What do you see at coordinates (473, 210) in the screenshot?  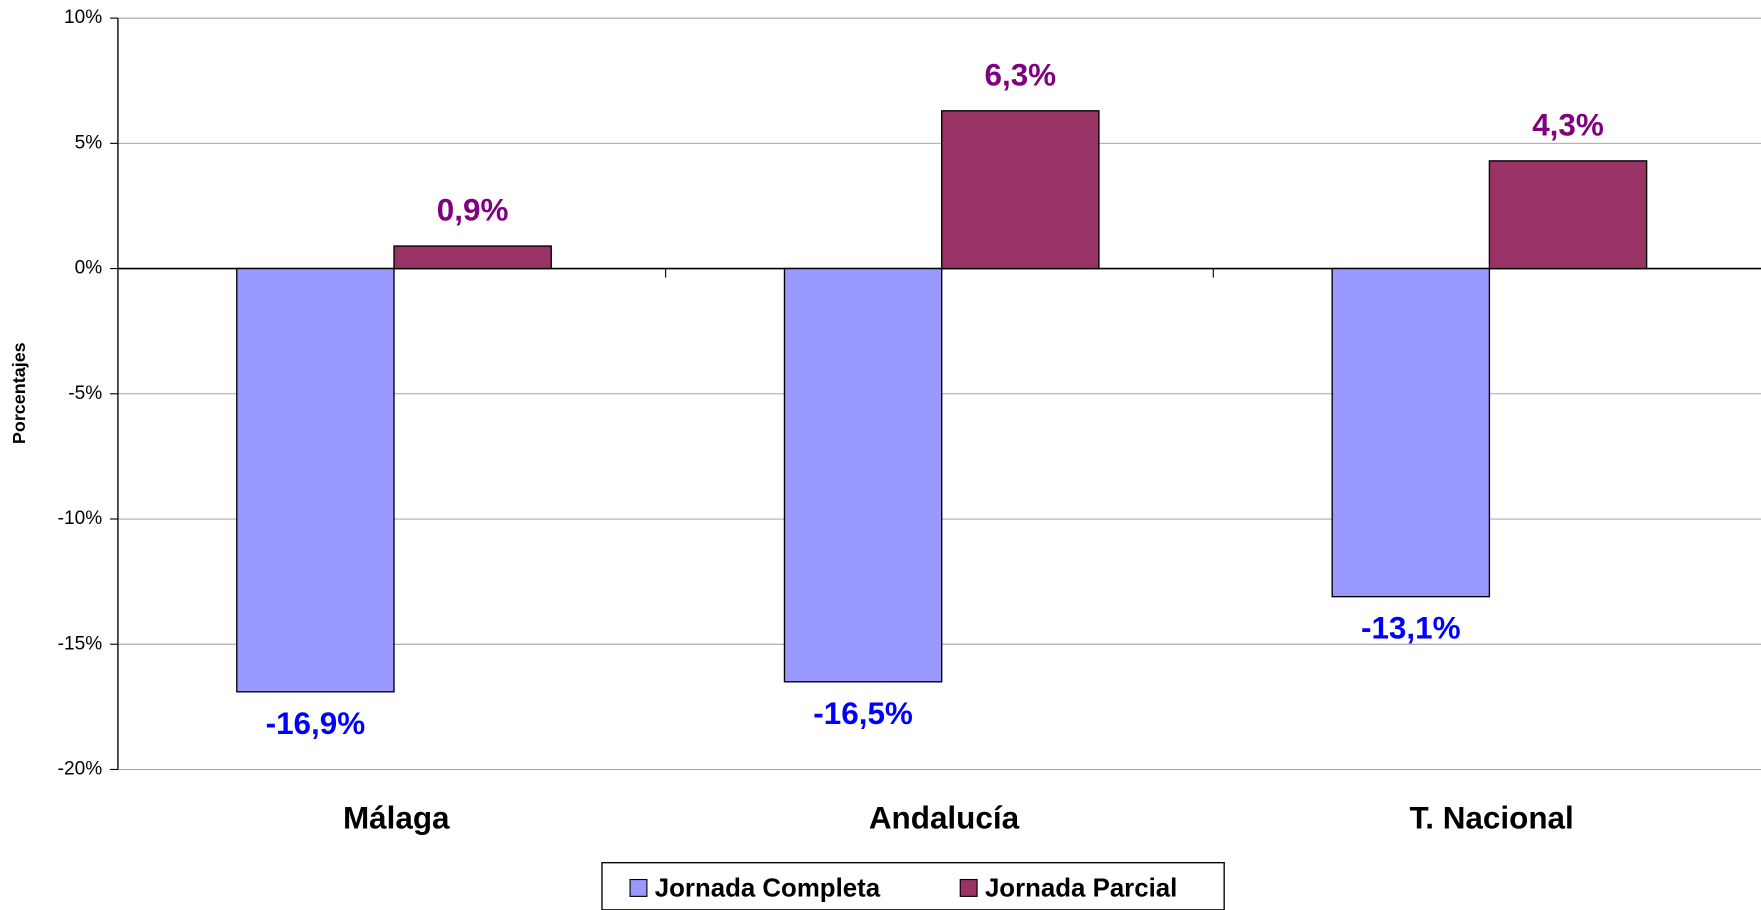 I see `data-label: 0,9%` at bounding box center [473, 210].